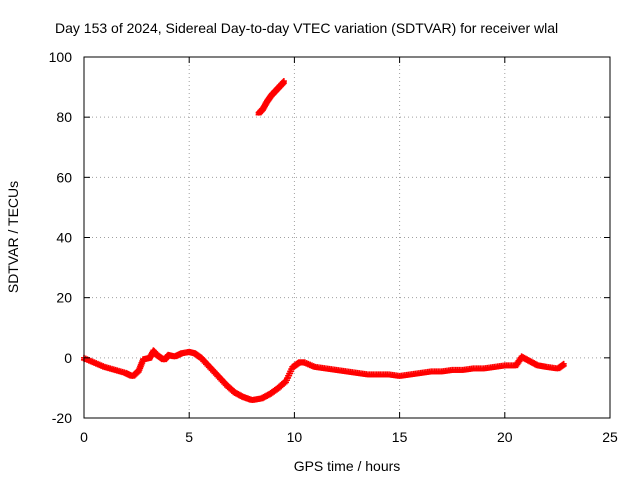 The width and height of the screenshot is (640, 480). Describe the element at coordinates (347, 466) in the screenshot. I see `x-axis-label: GPS time / hours` at that location.